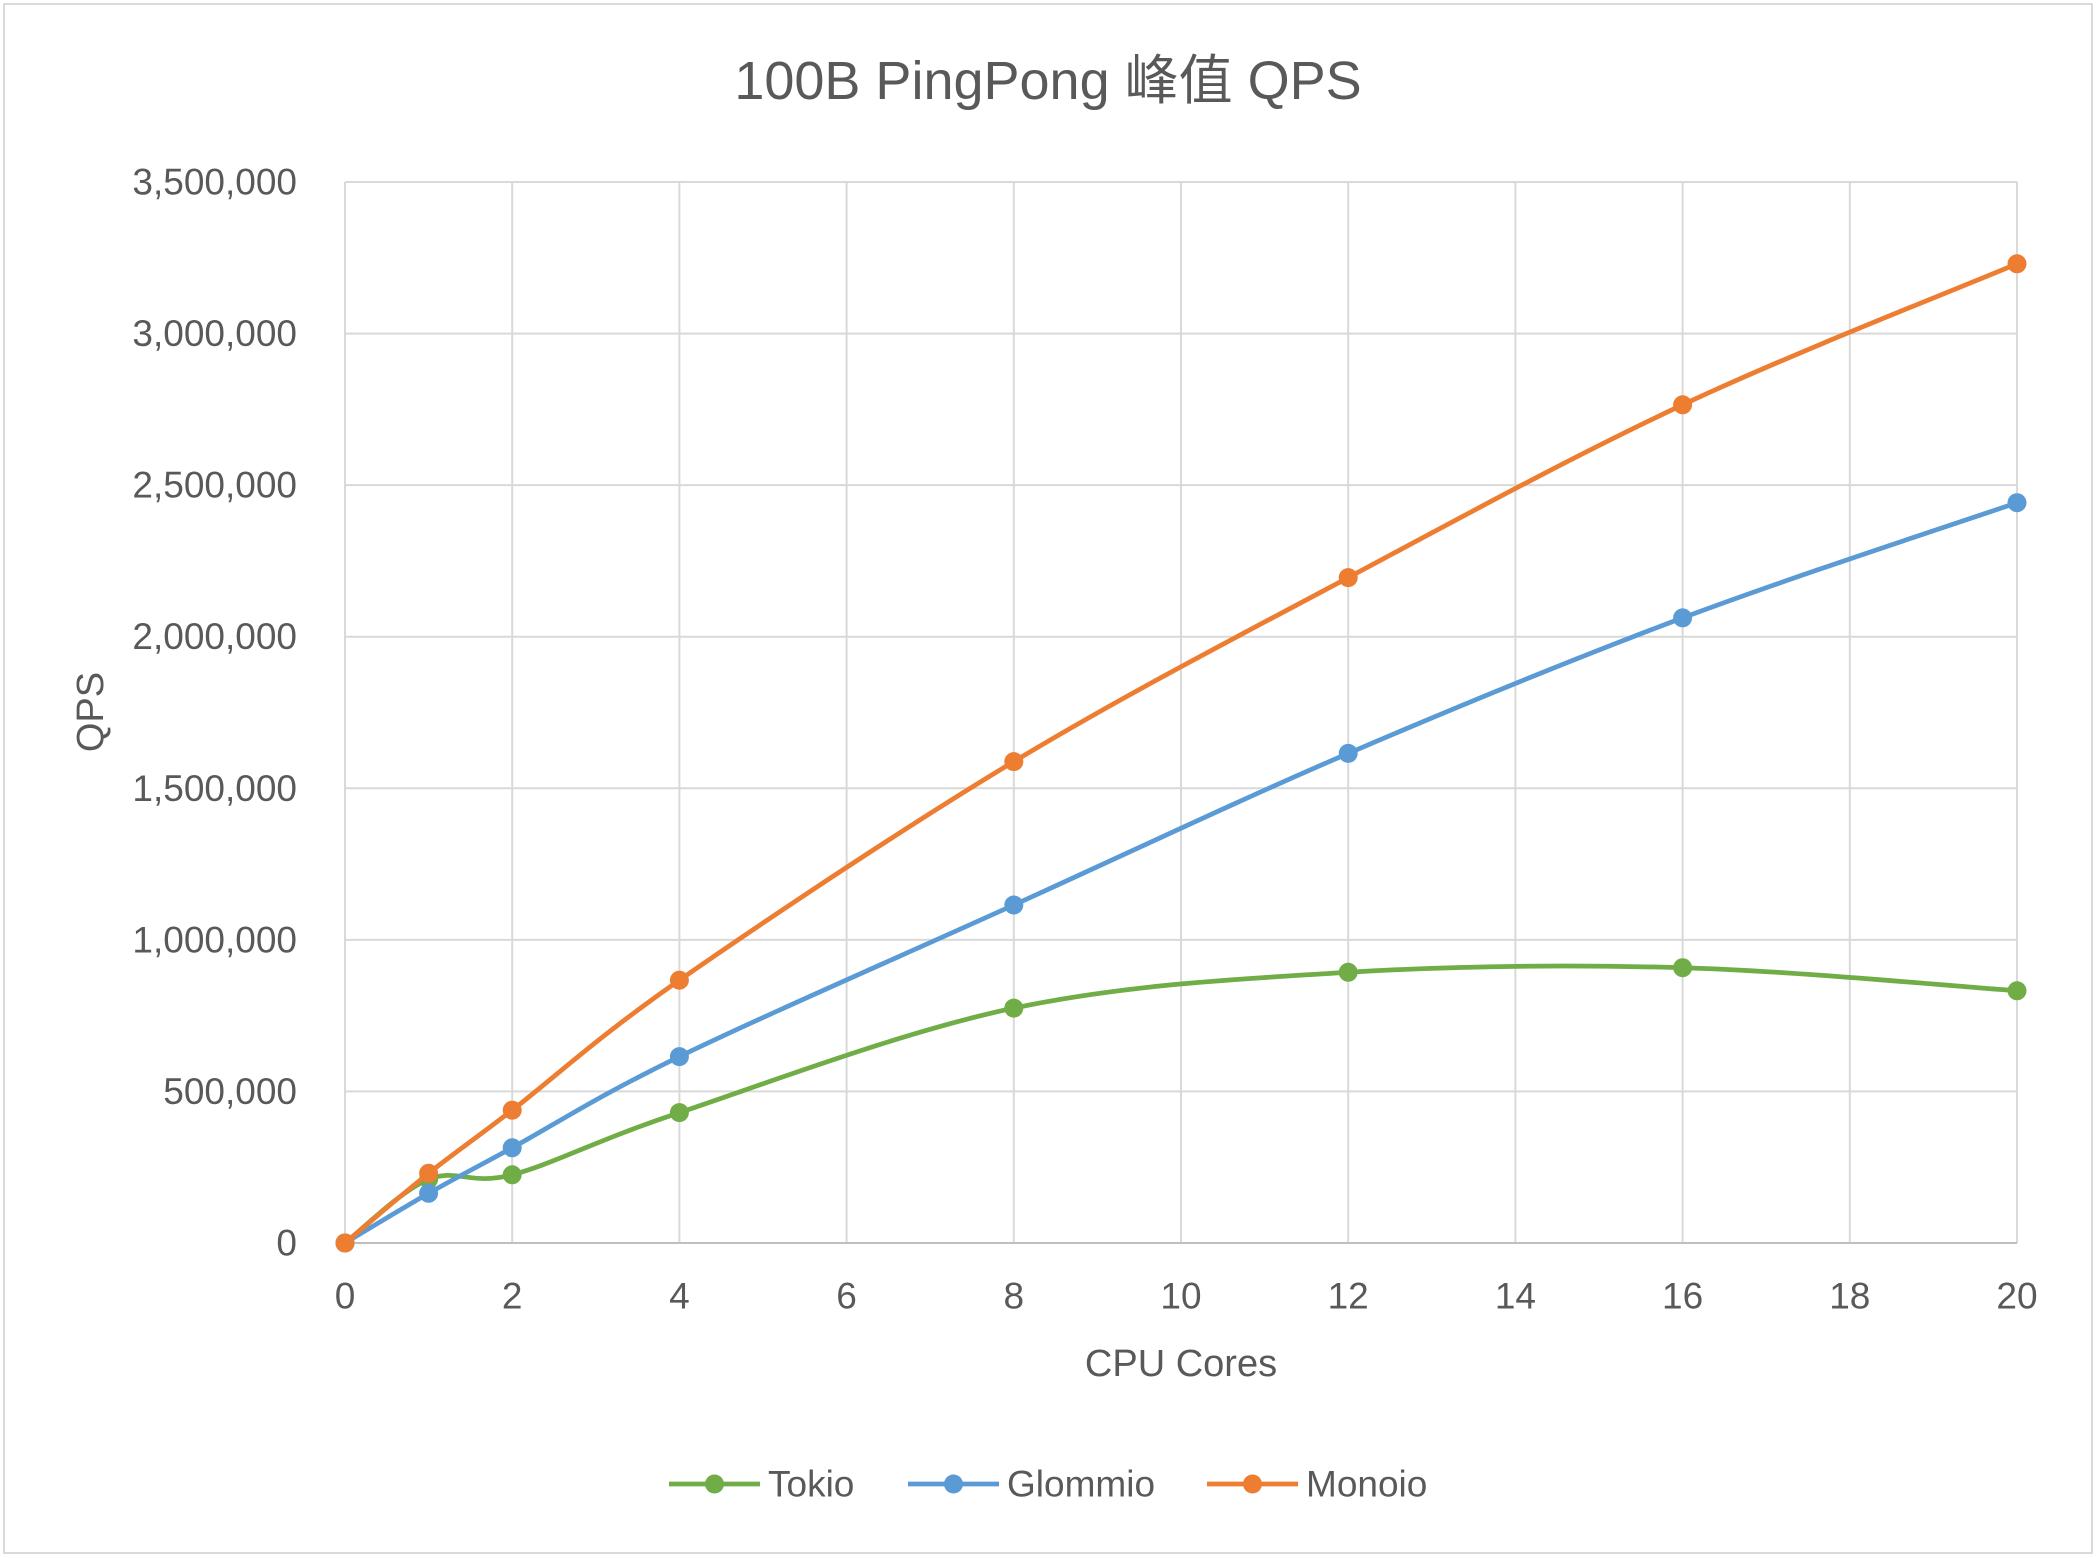 The width and height of the screenshot is (2099, 1558). What do you see at coordinates (2017, 264) in the screenshot?
I see `data-point-monoio-x20` at bounding box center [2017, 264].